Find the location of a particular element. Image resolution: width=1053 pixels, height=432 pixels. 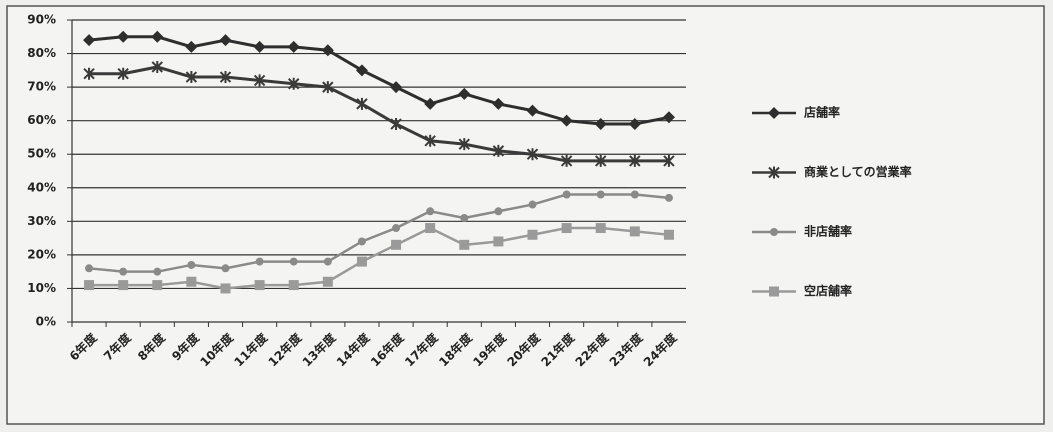

y-tick-label: 10% is located at coordinates (41, 288).